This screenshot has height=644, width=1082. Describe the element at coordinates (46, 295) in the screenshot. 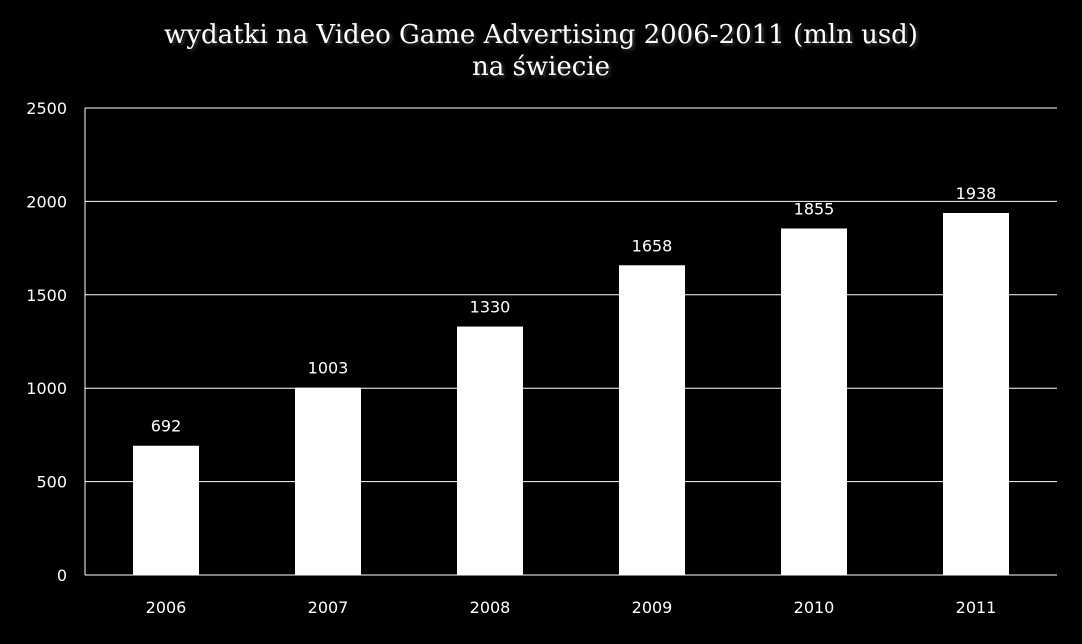

I see `y-tick-label: 1500` at that location.